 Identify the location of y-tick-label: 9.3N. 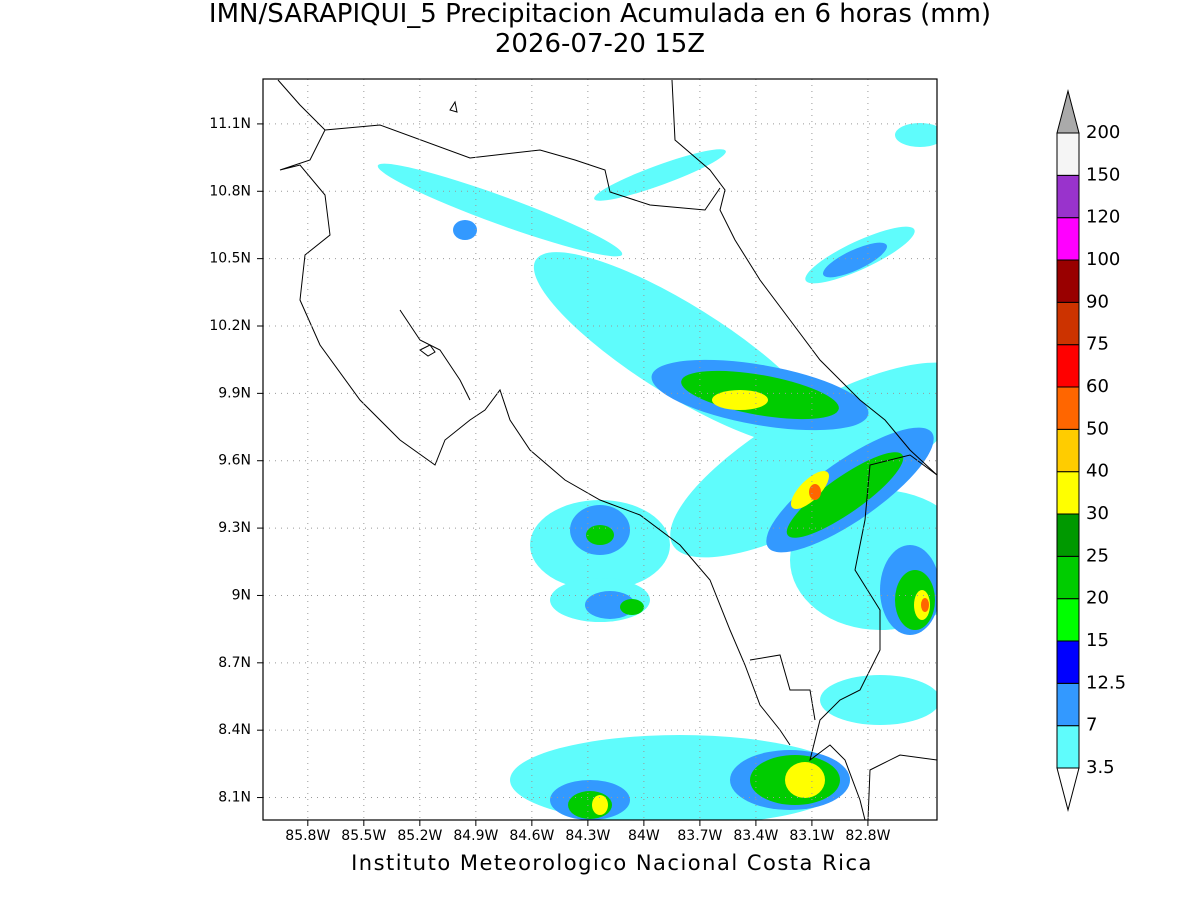
(234, 528).